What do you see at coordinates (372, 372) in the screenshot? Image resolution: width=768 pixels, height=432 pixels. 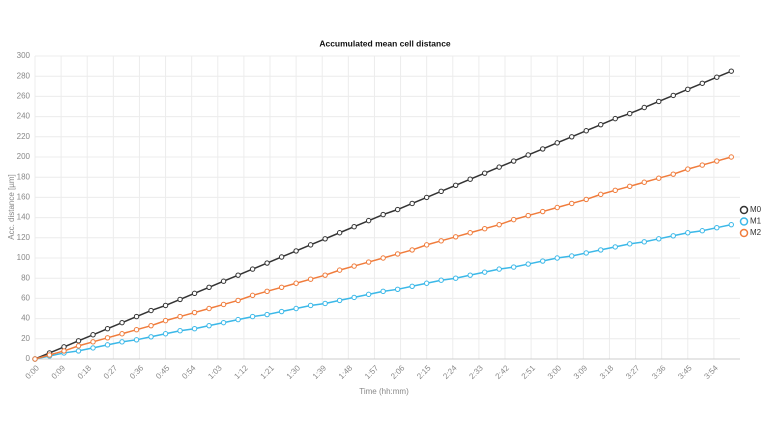 I see `x-tick-label: 1:57` at bounding box center [372, 372].